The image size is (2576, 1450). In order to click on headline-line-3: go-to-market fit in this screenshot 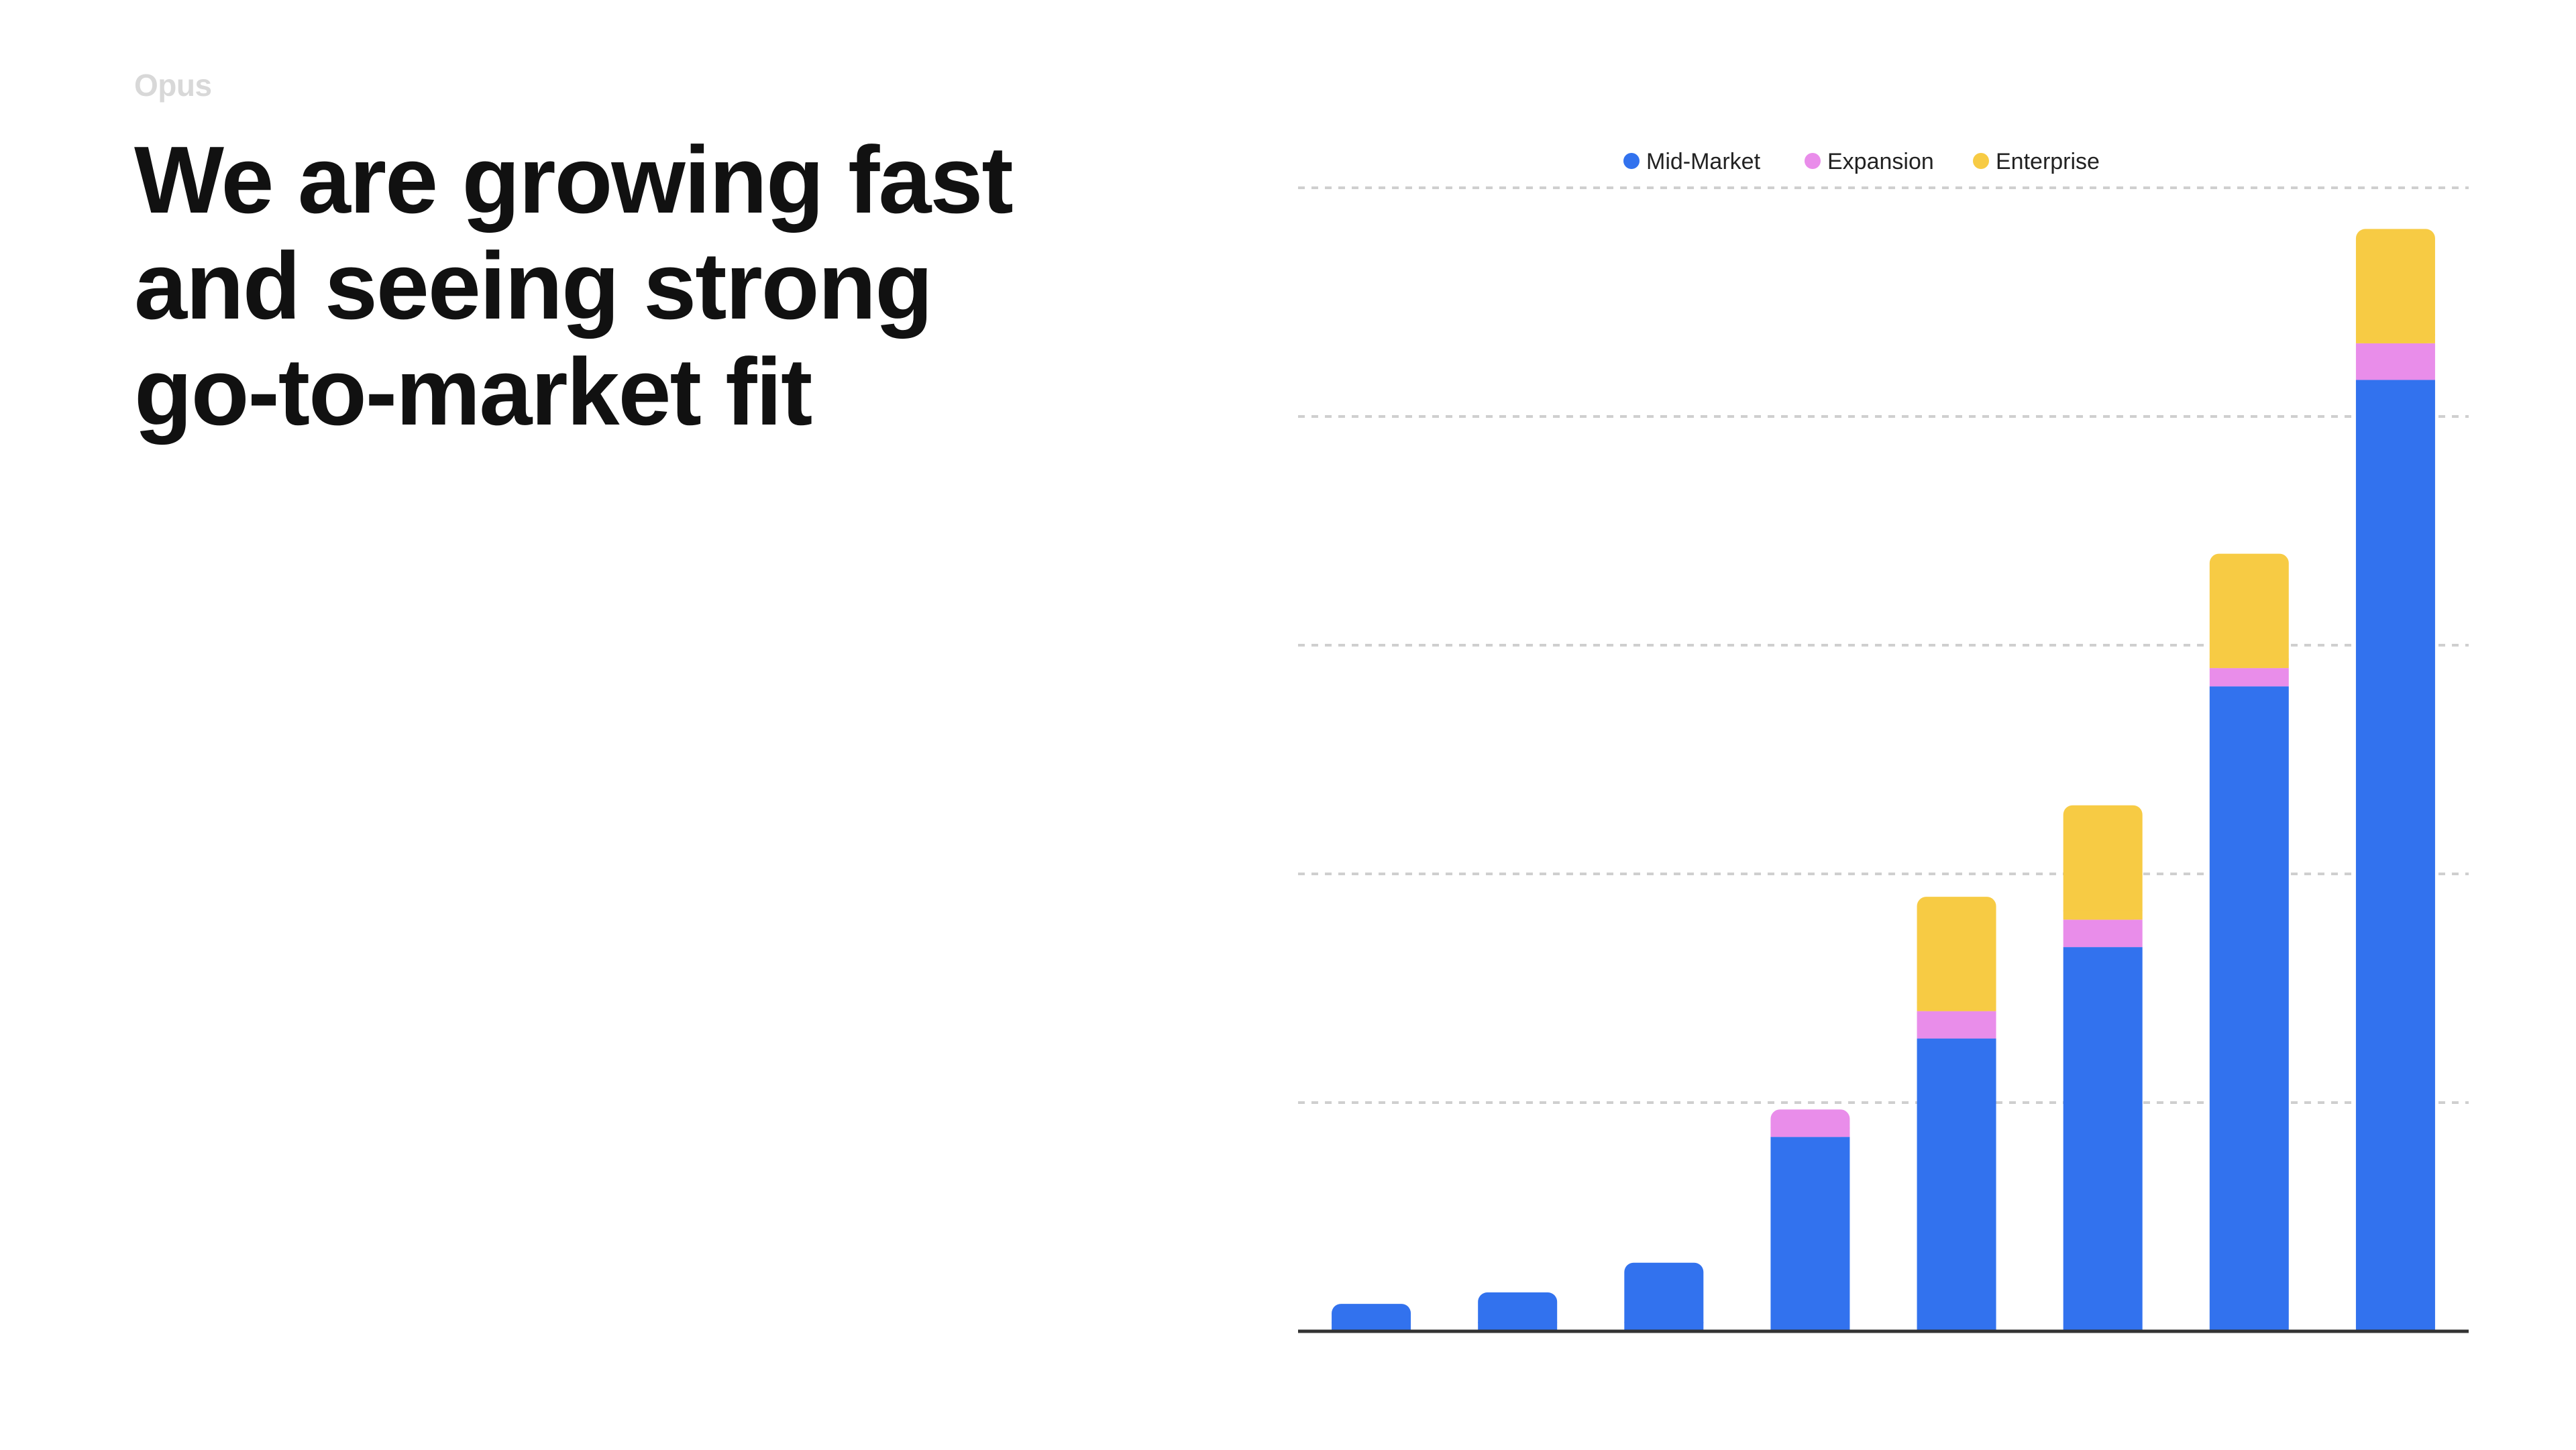, I will do `click(473, 392)`.